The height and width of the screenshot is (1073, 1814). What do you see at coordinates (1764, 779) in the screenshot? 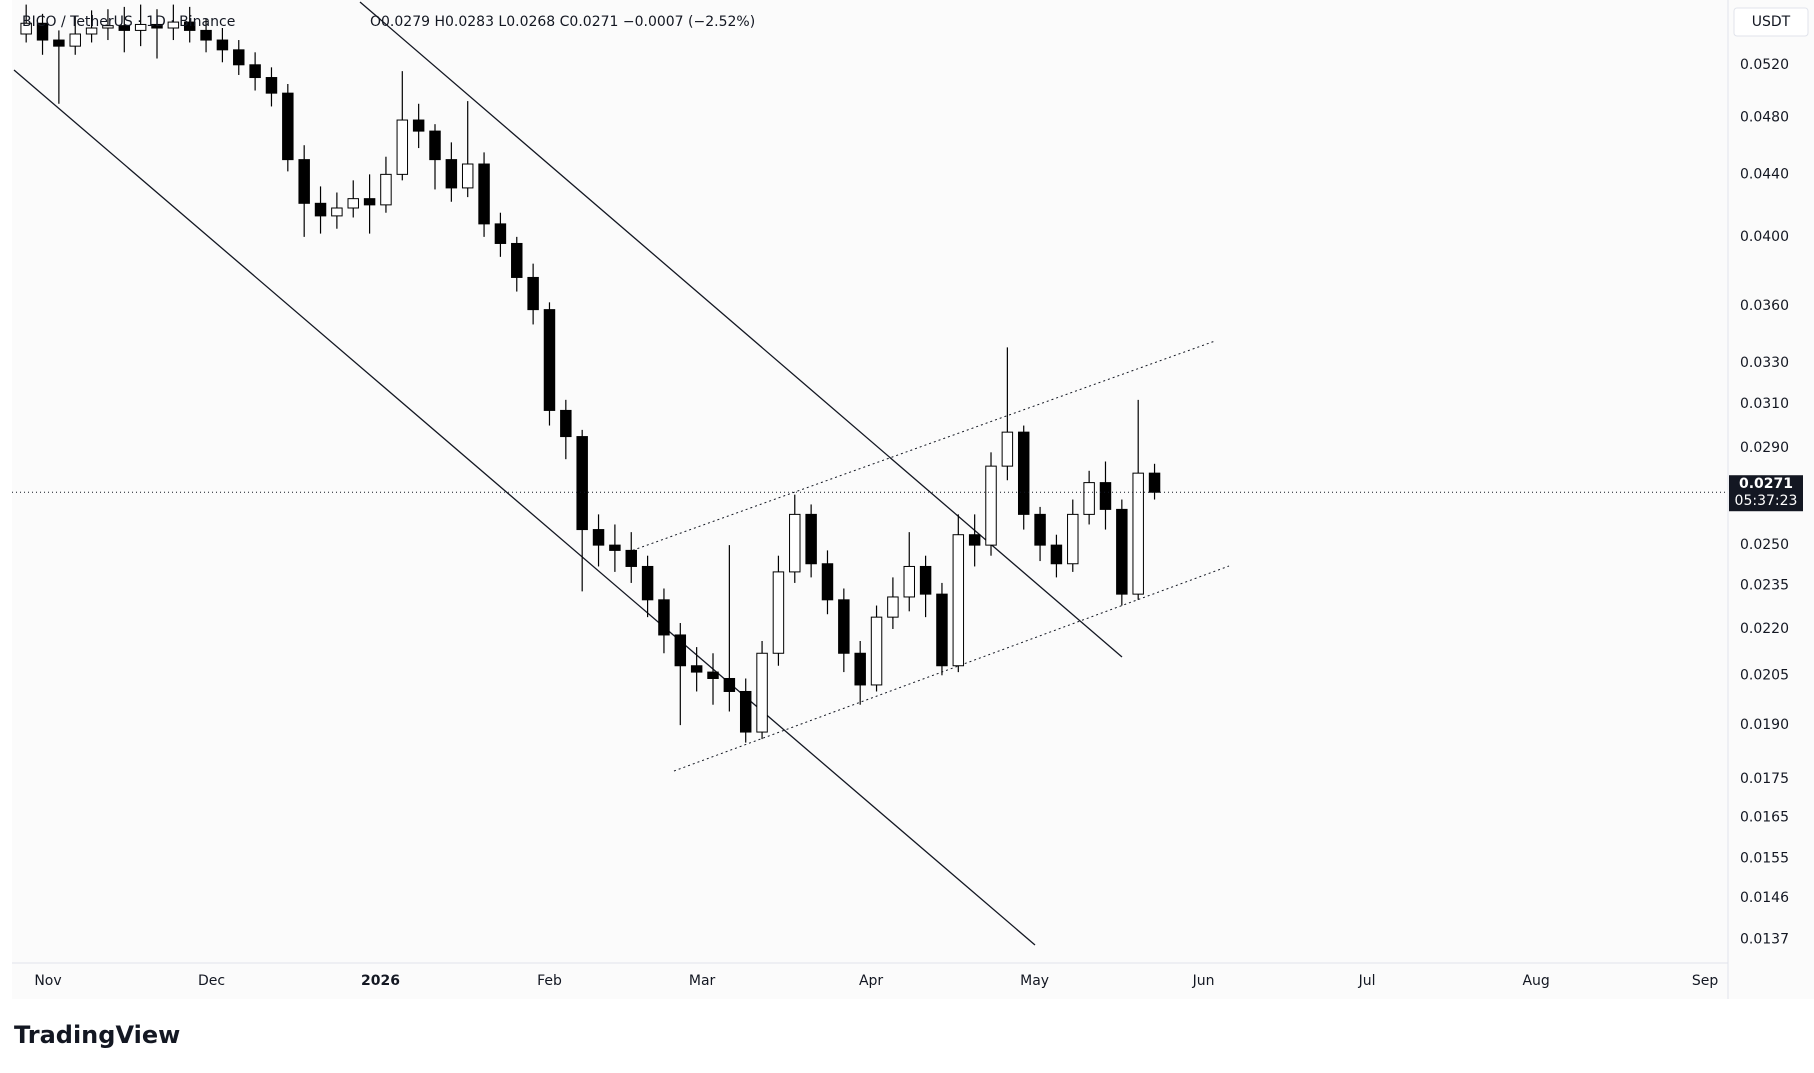
I see `y-tick-label: 0.0175` at bounding box center [1764, 779].